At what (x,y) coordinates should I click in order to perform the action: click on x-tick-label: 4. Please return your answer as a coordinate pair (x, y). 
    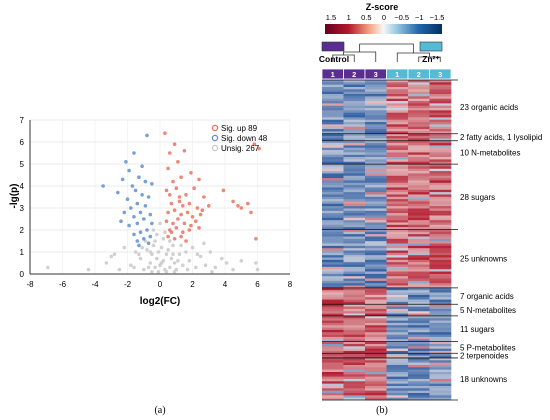
    Looking at the image, I should click on (225, 284).